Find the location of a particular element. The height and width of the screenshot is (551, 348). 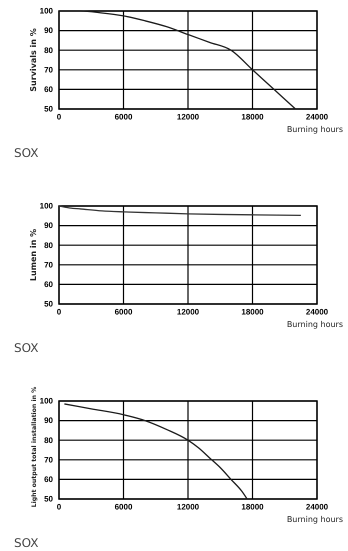

y-axis-title: Survivals in % is located at coordinates (33, 60).